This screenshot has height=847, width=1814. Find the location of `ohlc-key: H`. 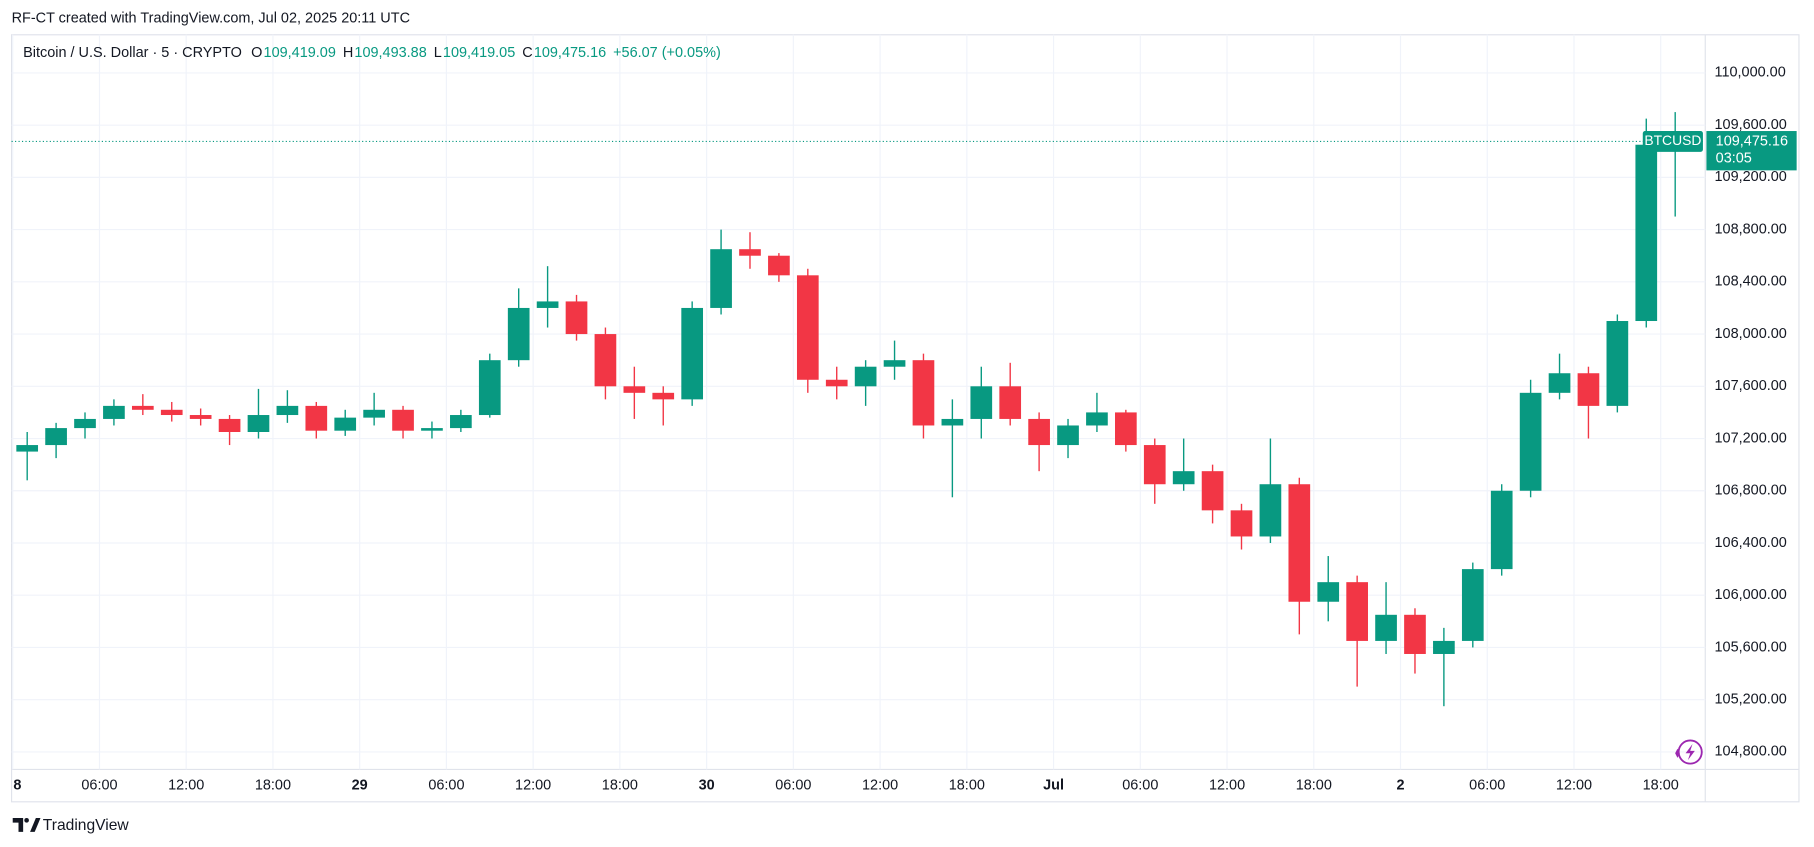

ohlc-key: H is located at coordinates (348, 53).